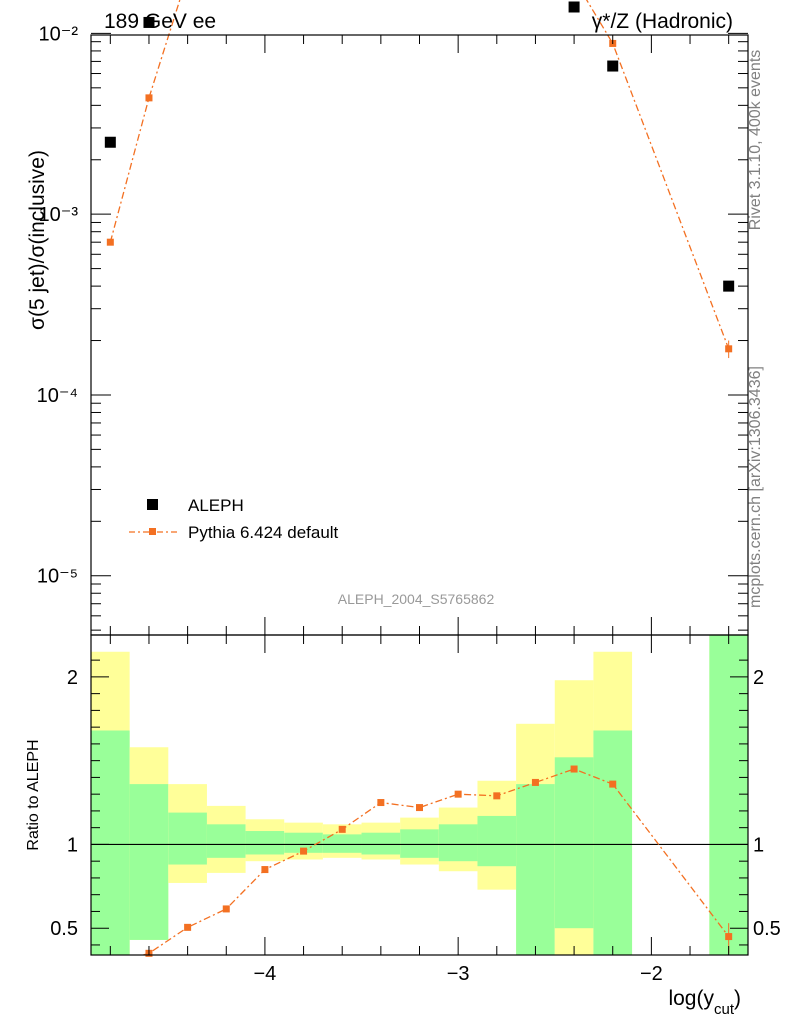 This screenshot has width=786, height=1024. Describe the element at coordinates (416, 599) in the screenshot. I see `analysis-id: ALEPH_2004_S5765862` at that location.